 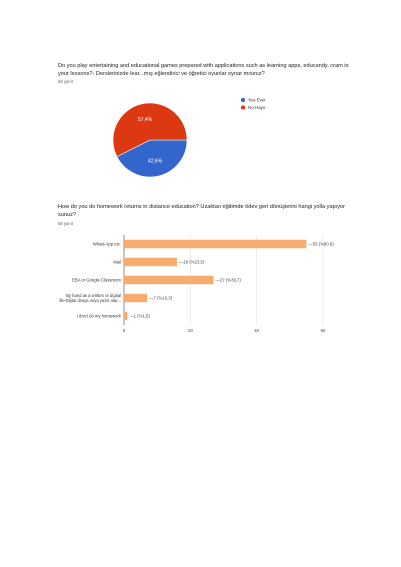 What do you see at coordinates (65, 81) in the screenshot?
I see `question-1-response-count: 68 yanıt` at bounding box center [65, 81].